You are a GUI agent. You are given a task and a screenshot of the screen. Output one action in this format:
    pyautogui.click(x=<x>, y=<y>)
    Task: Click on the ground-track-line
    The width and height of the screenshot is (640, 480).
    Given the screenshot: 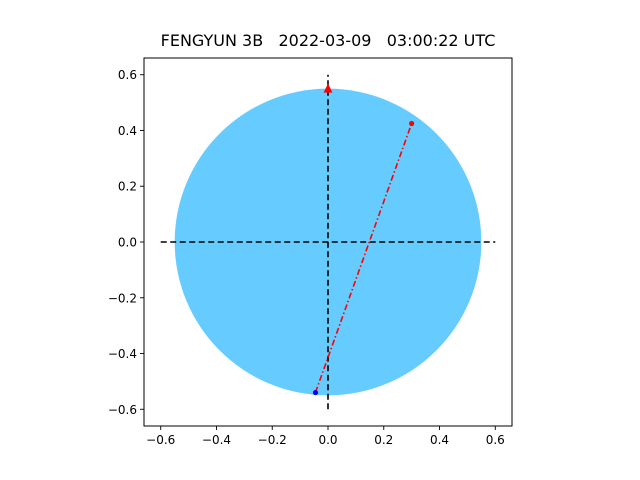 What is the action you would take?
    pyautogui.click(x=363, y=258)
    